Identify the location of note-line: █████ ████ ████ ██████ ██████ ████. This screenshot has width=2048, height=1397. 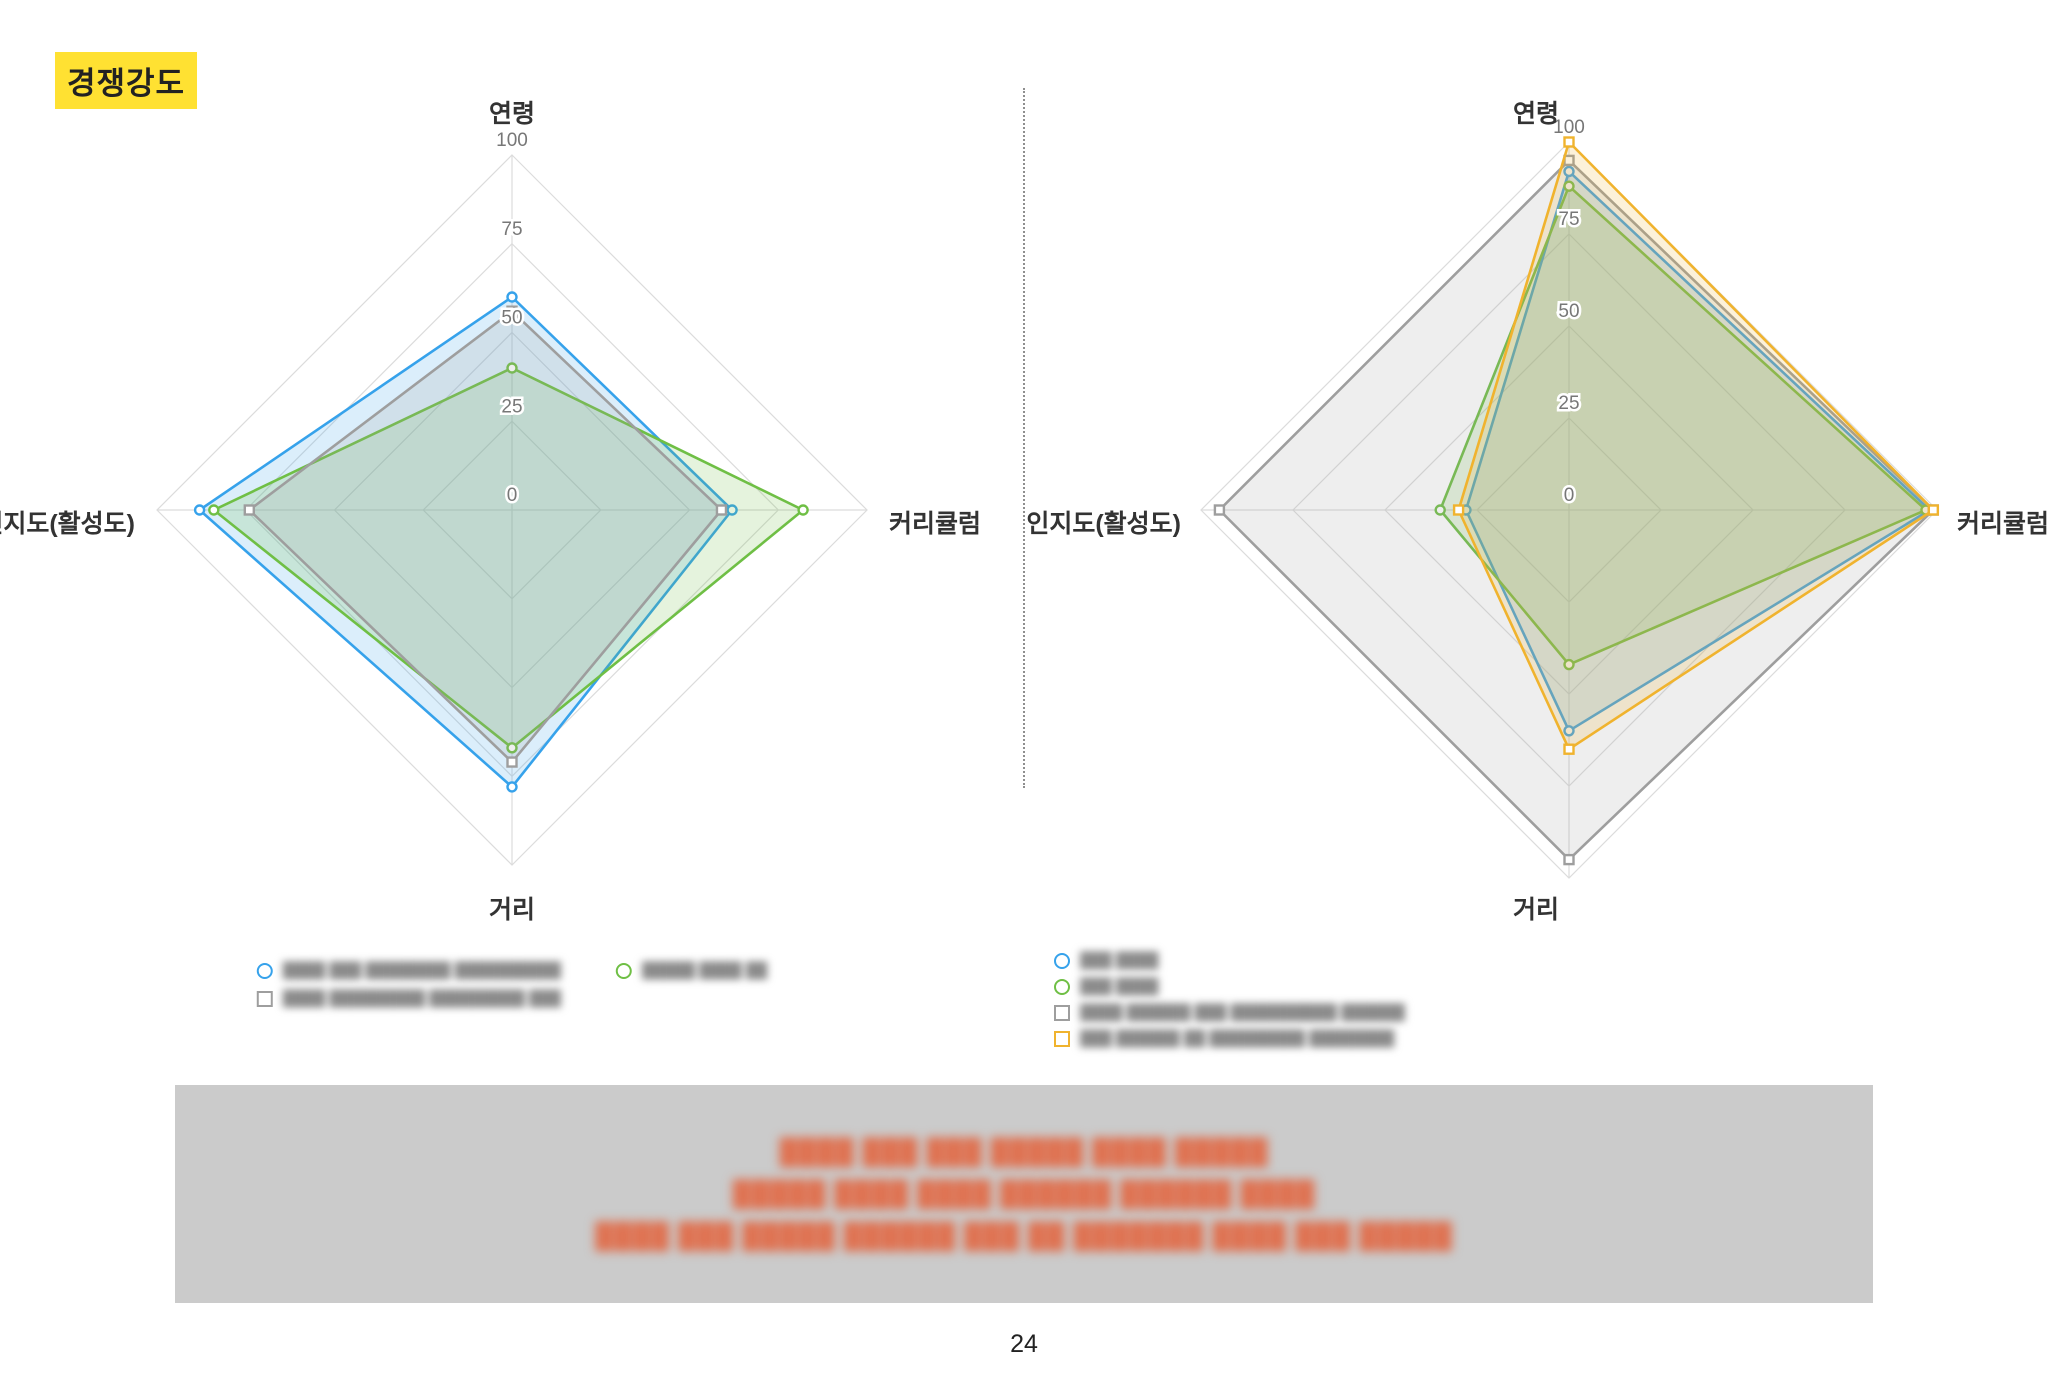
(1024, 1193).